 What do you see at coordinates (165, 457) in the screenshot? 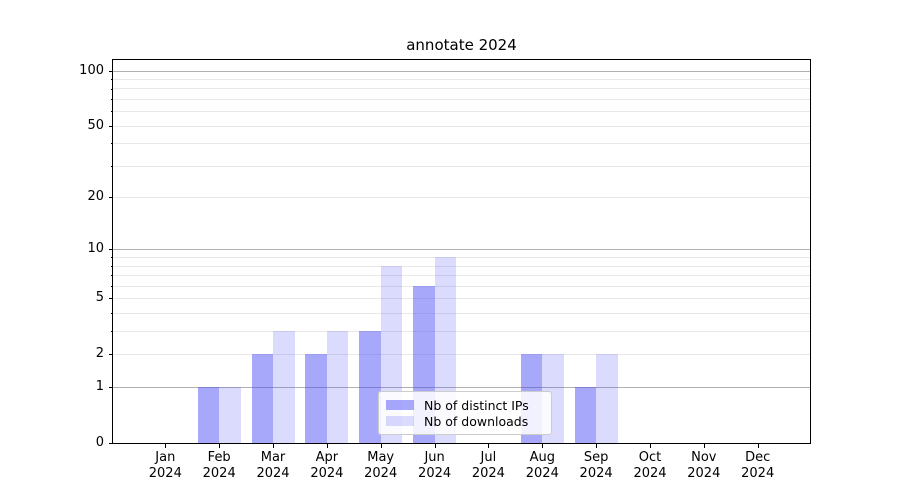
I see `x-tick-label-line: Jan` at bounding box center [165, 457].